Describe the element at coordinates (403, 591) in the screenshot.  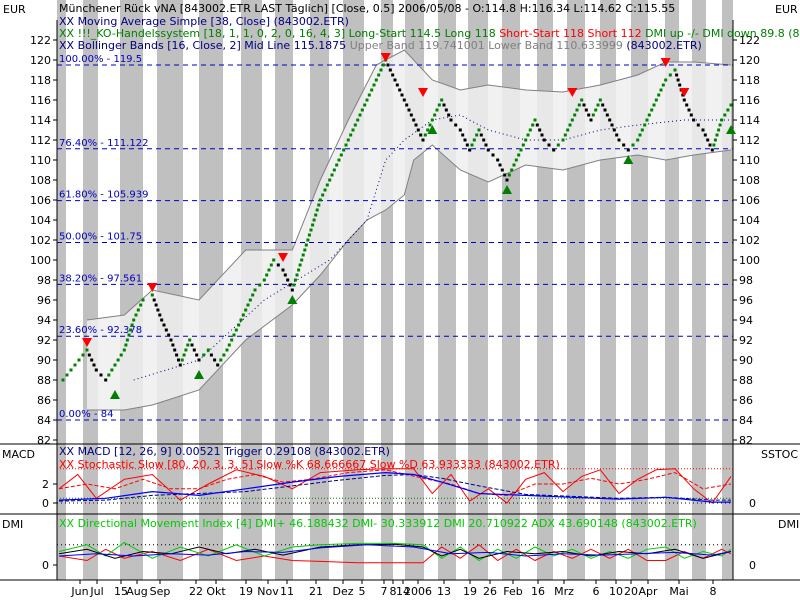
I see `x-axis-label: 14` at that location.